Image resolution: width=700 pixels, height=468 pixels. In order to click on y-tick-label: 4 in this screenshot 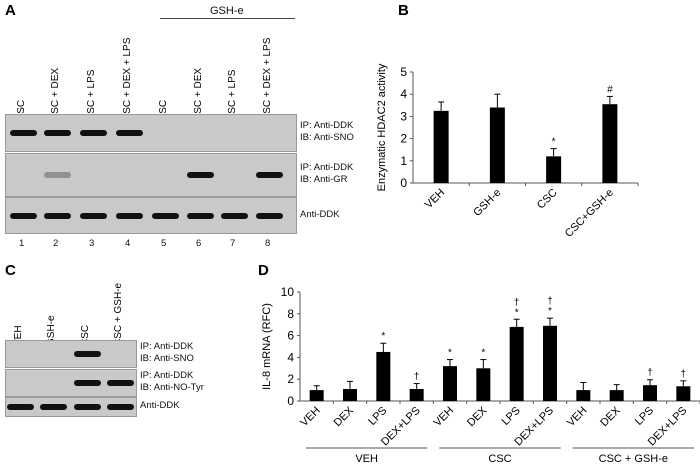, I will do `click(290, 357)`.